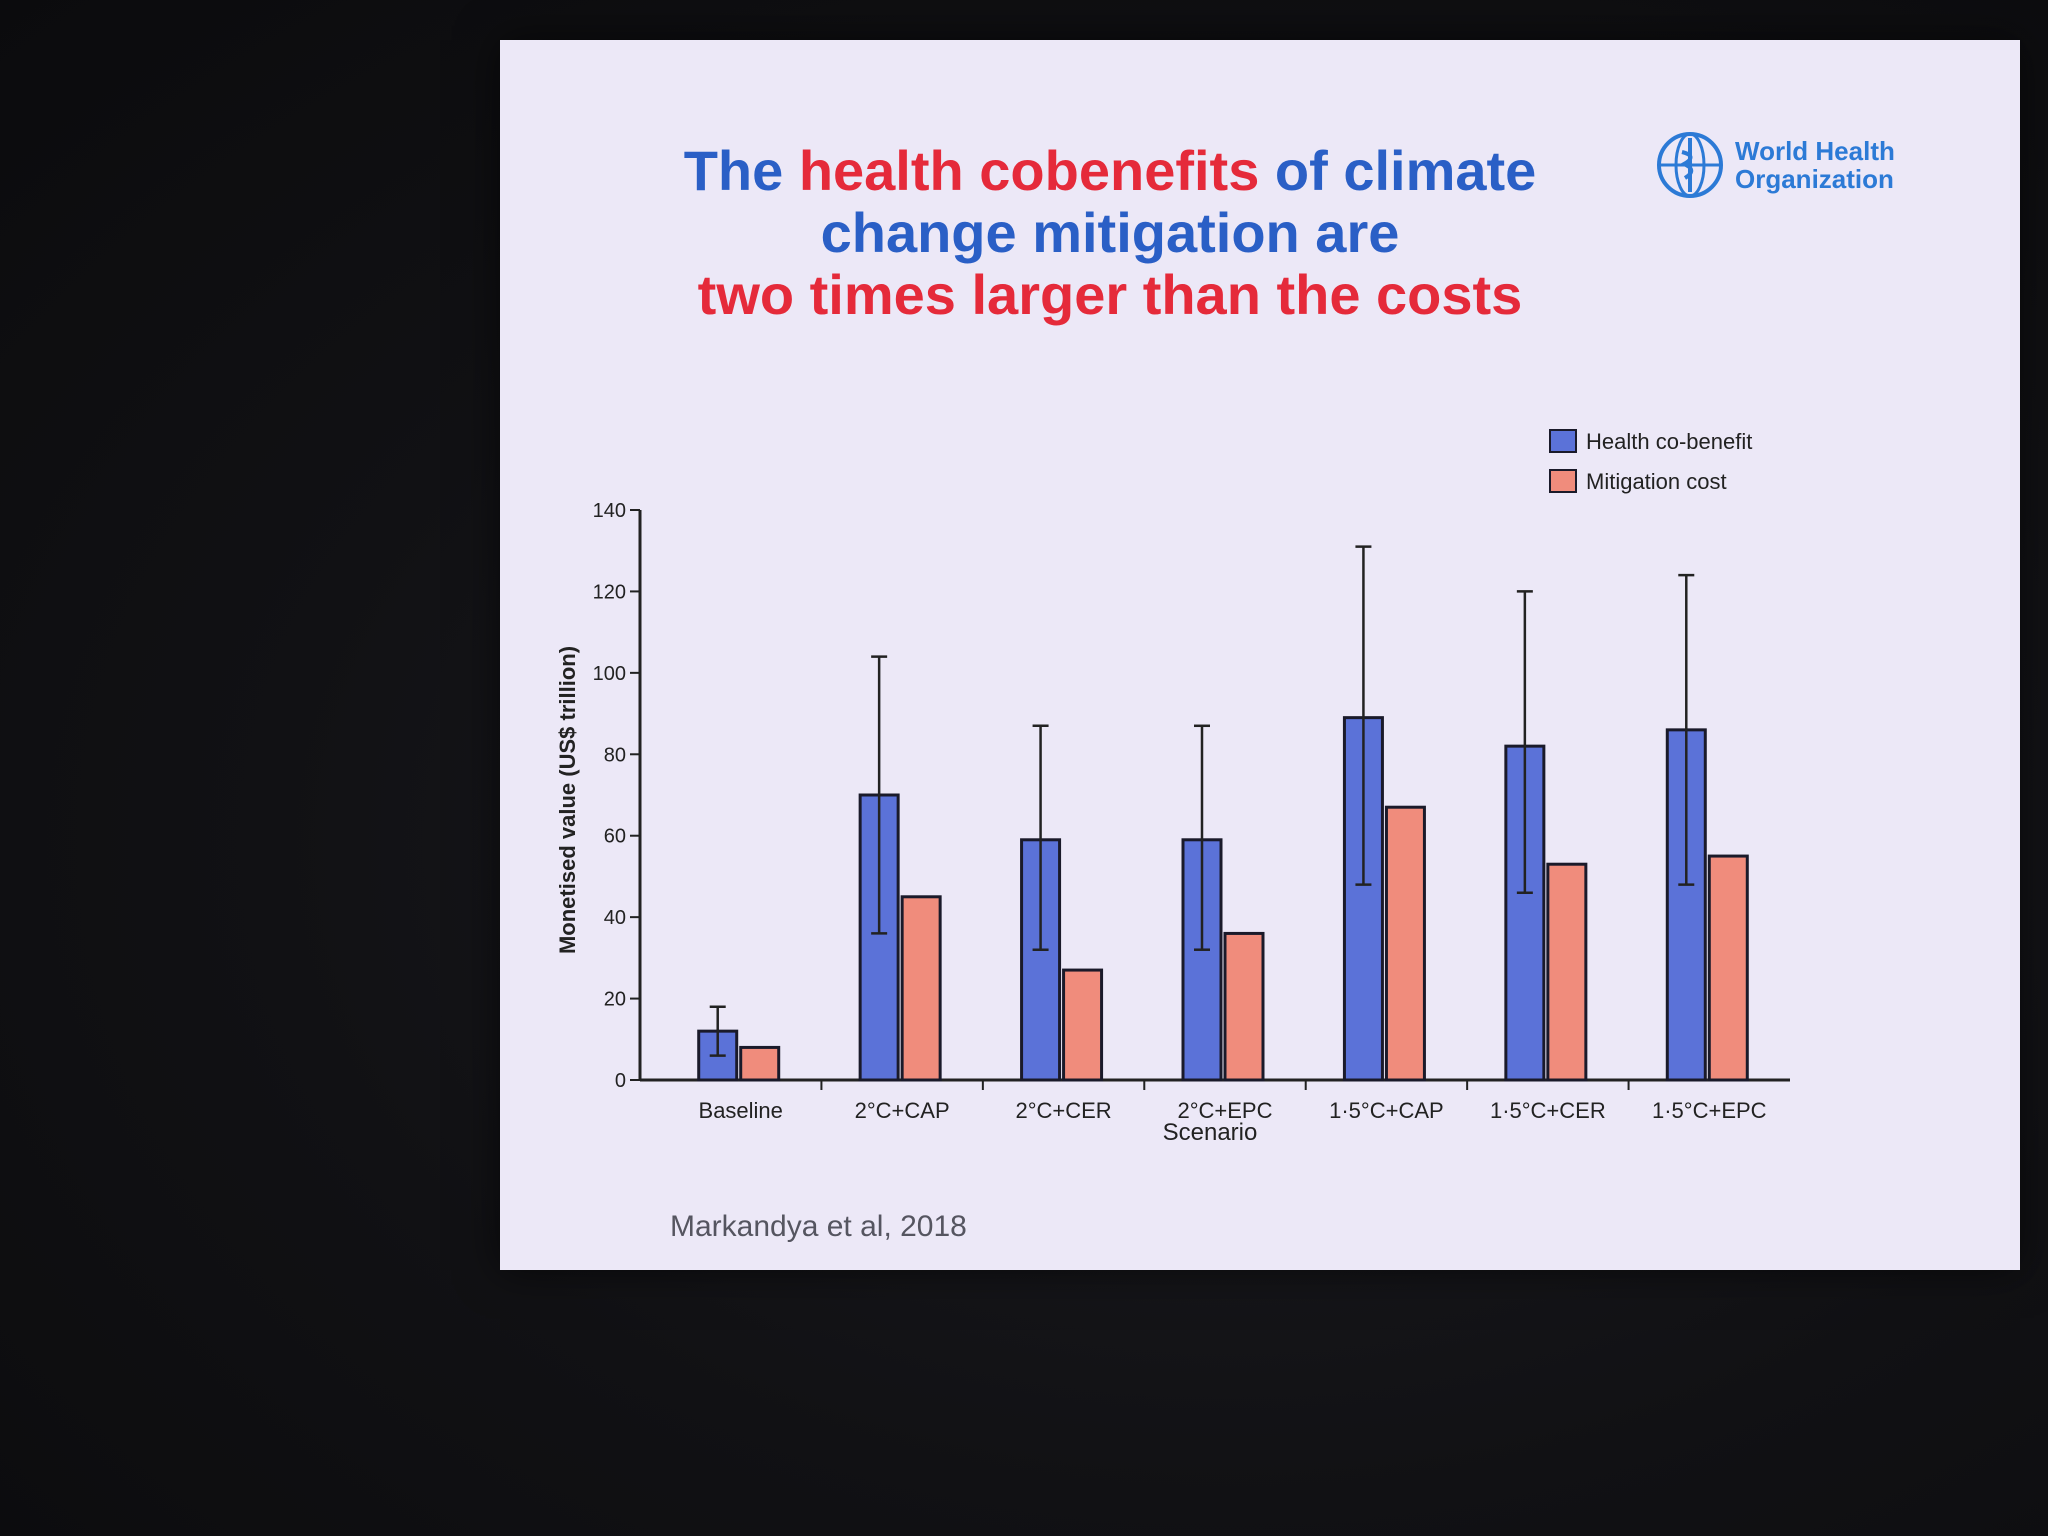 Image resolution: width=2048 pixels, height=1536 pixels. Describe the element at coordinates (818, 1226) in the screenshot. I see `citation: Markandya et al, 2018` at that location.